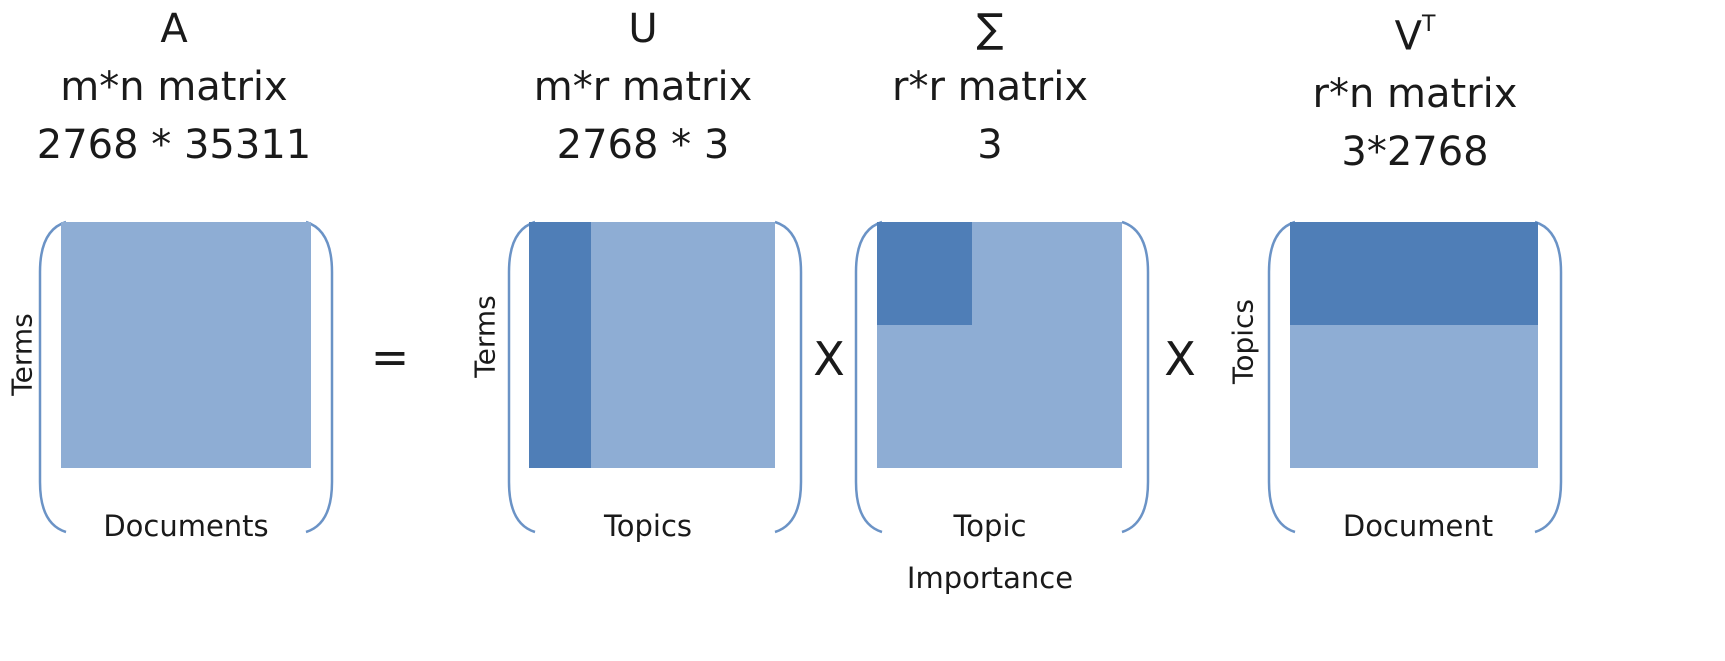  I want to click on matrix-a-fill, so click(186, 345).